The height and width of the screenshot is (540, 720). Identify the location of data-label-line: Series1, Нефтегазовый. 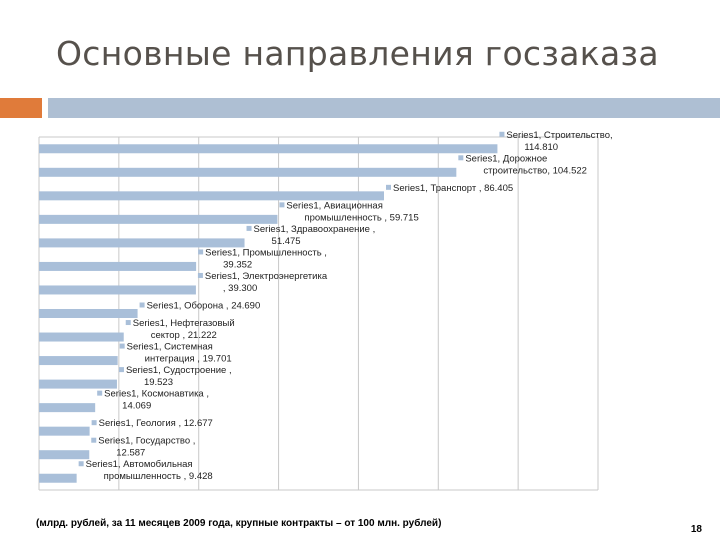
(184, 323).